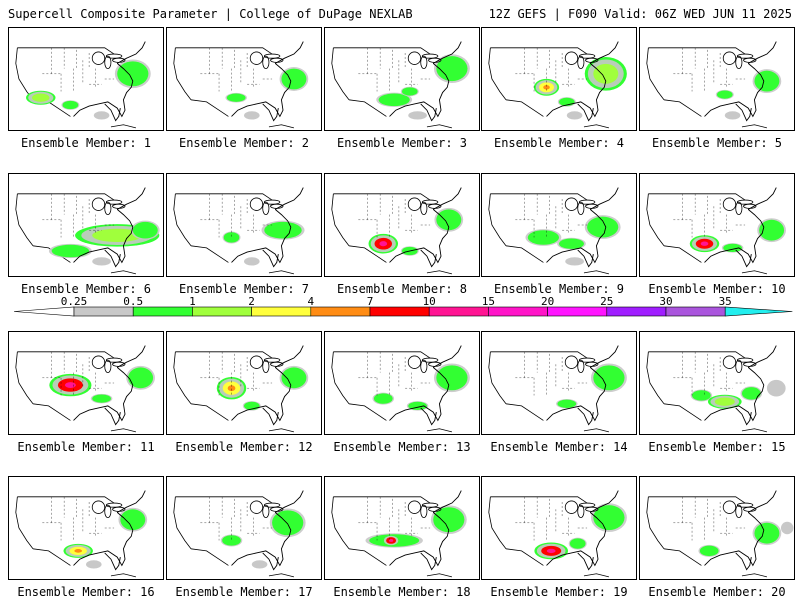 The image size is (800, 600). Describe the element at coordinates (717, 447) in the screenshot. I see `ensemble-member-label: Ensemble Member: 15` at that location.